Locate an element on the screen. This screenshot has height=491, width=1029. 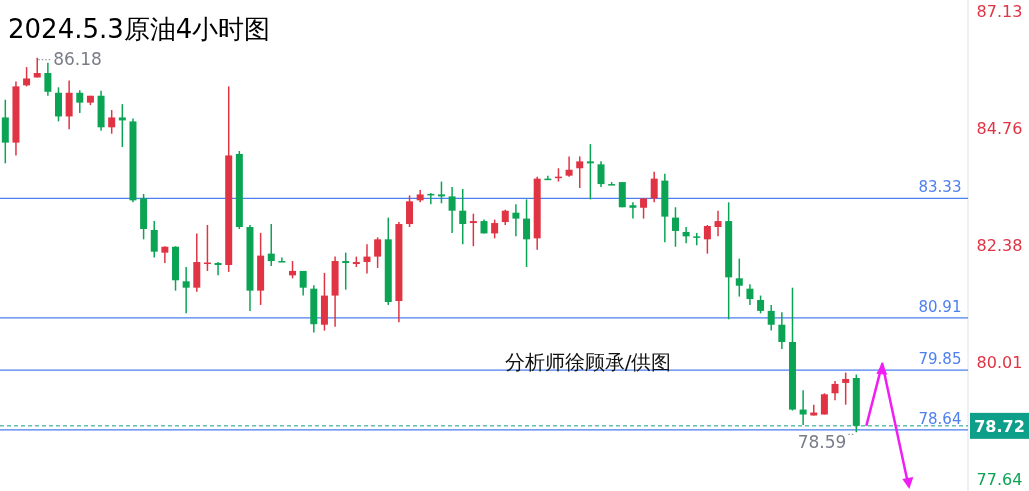
ref-line-label: 80.91 is located at coordinates (940, 306).